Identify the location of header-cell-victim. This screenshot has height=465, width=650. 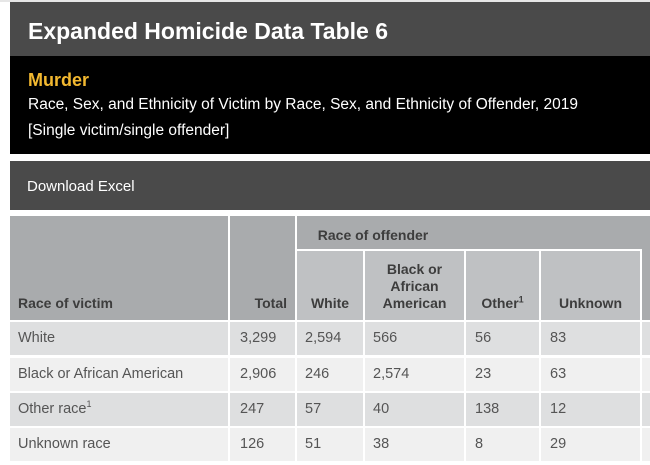
(119, 268).